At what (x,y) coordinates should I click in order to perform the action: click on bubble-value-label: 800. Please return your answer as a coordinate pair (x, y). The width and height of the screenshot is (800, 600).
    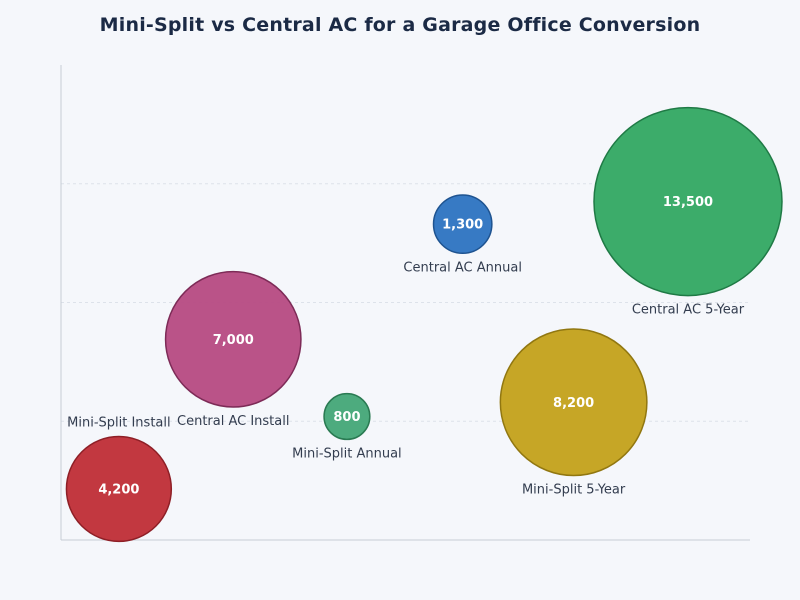
    Looking at the image, I should click on (346, 417).